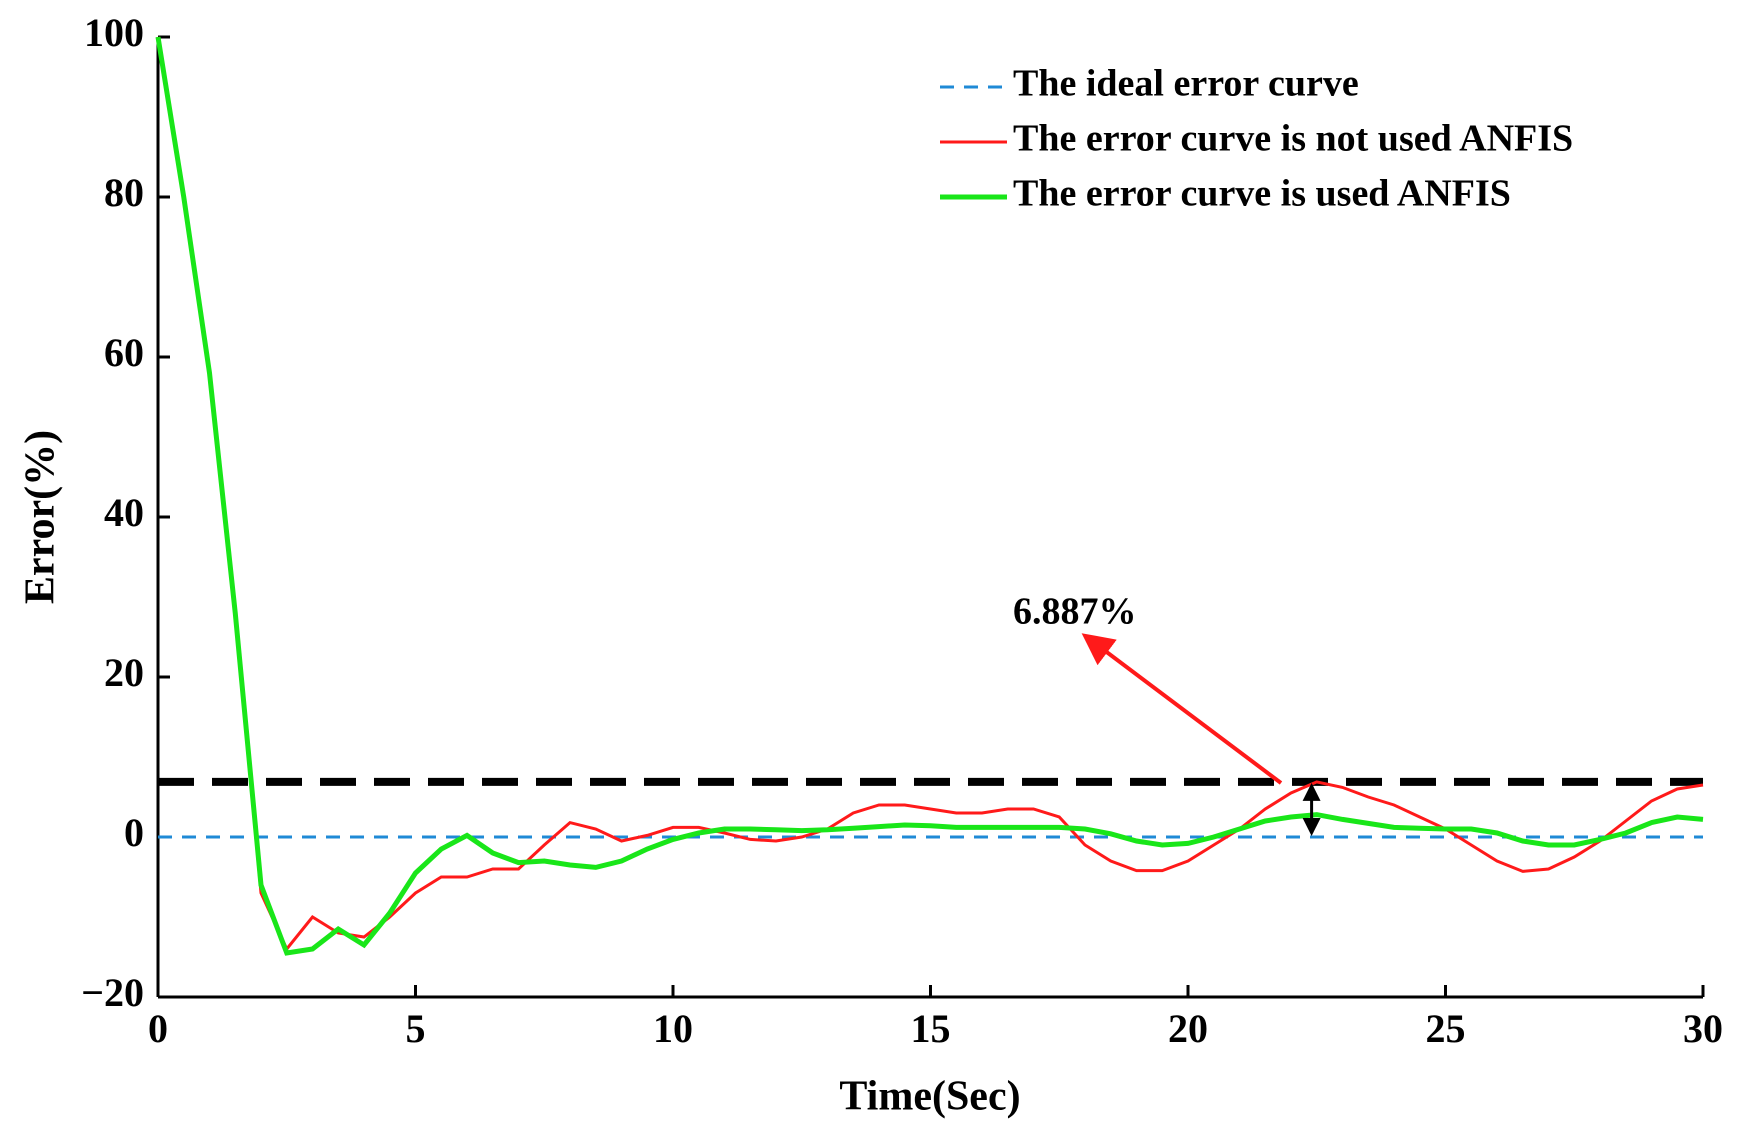 This screenshot has width=1745, height=1139. Describe the element at coordinates (1293, 139) in the screenshot. I see `legend-text: The error curve is not used ANFIS` at that location.